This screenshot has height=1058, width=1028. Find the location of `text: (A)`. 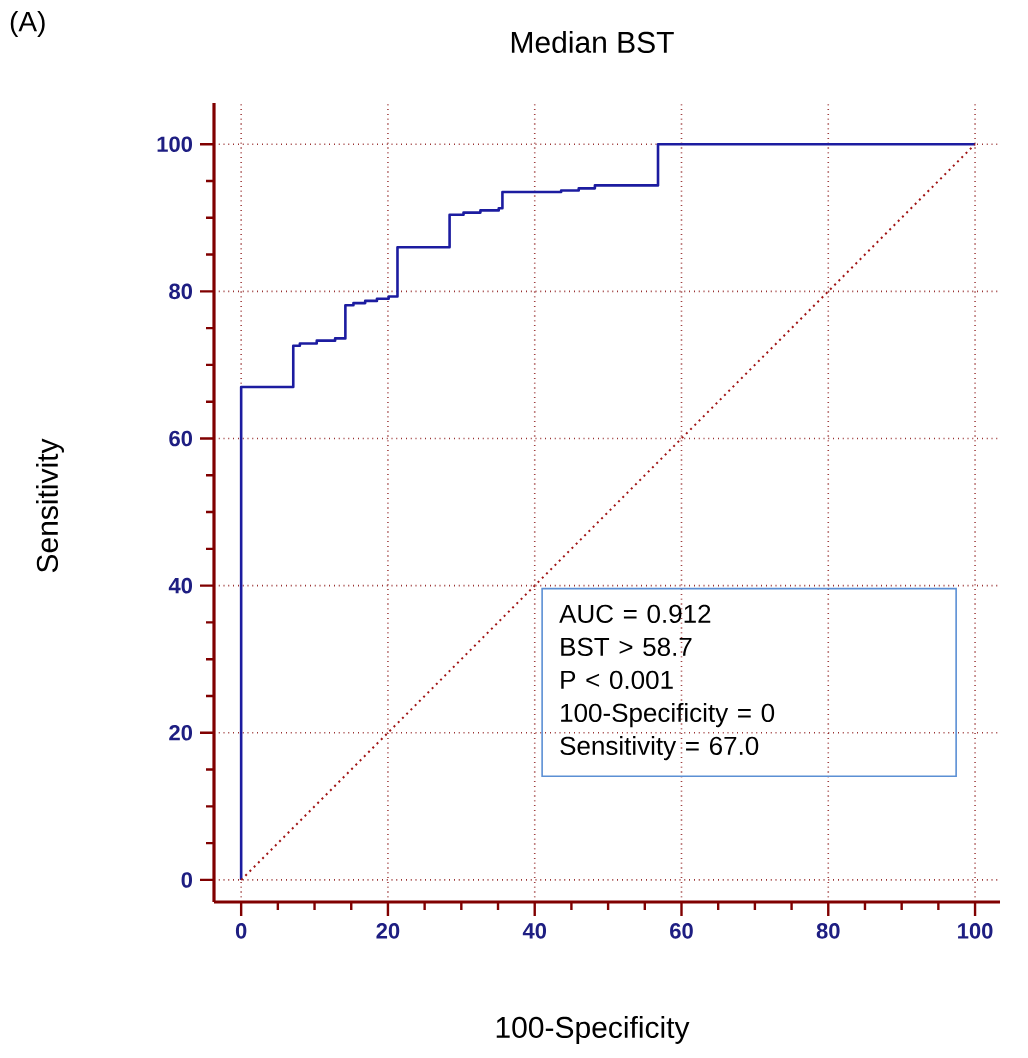

text: (A) is located at coordinates (27, 24).